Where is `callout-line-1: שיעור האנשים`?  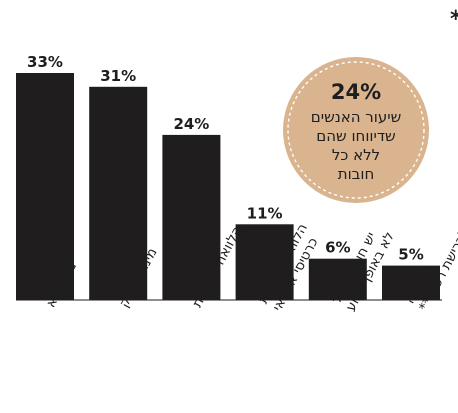
callout-line-1: שיעור האנשים is located at coordinates (356, 117).